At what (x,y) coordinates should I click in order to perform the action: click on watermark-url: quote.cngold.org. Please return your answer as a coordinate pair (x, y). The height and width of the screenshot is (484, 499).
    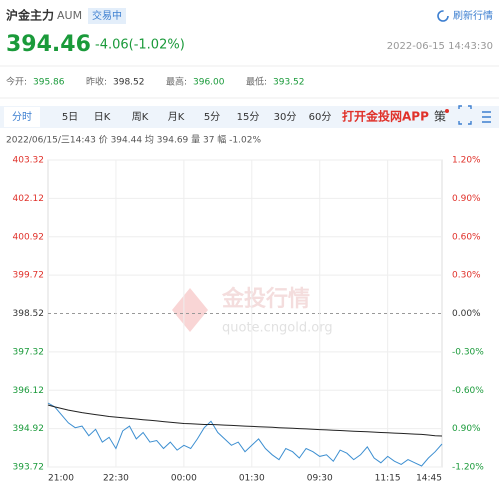
    Looking at the image, I should click on (277, 328).